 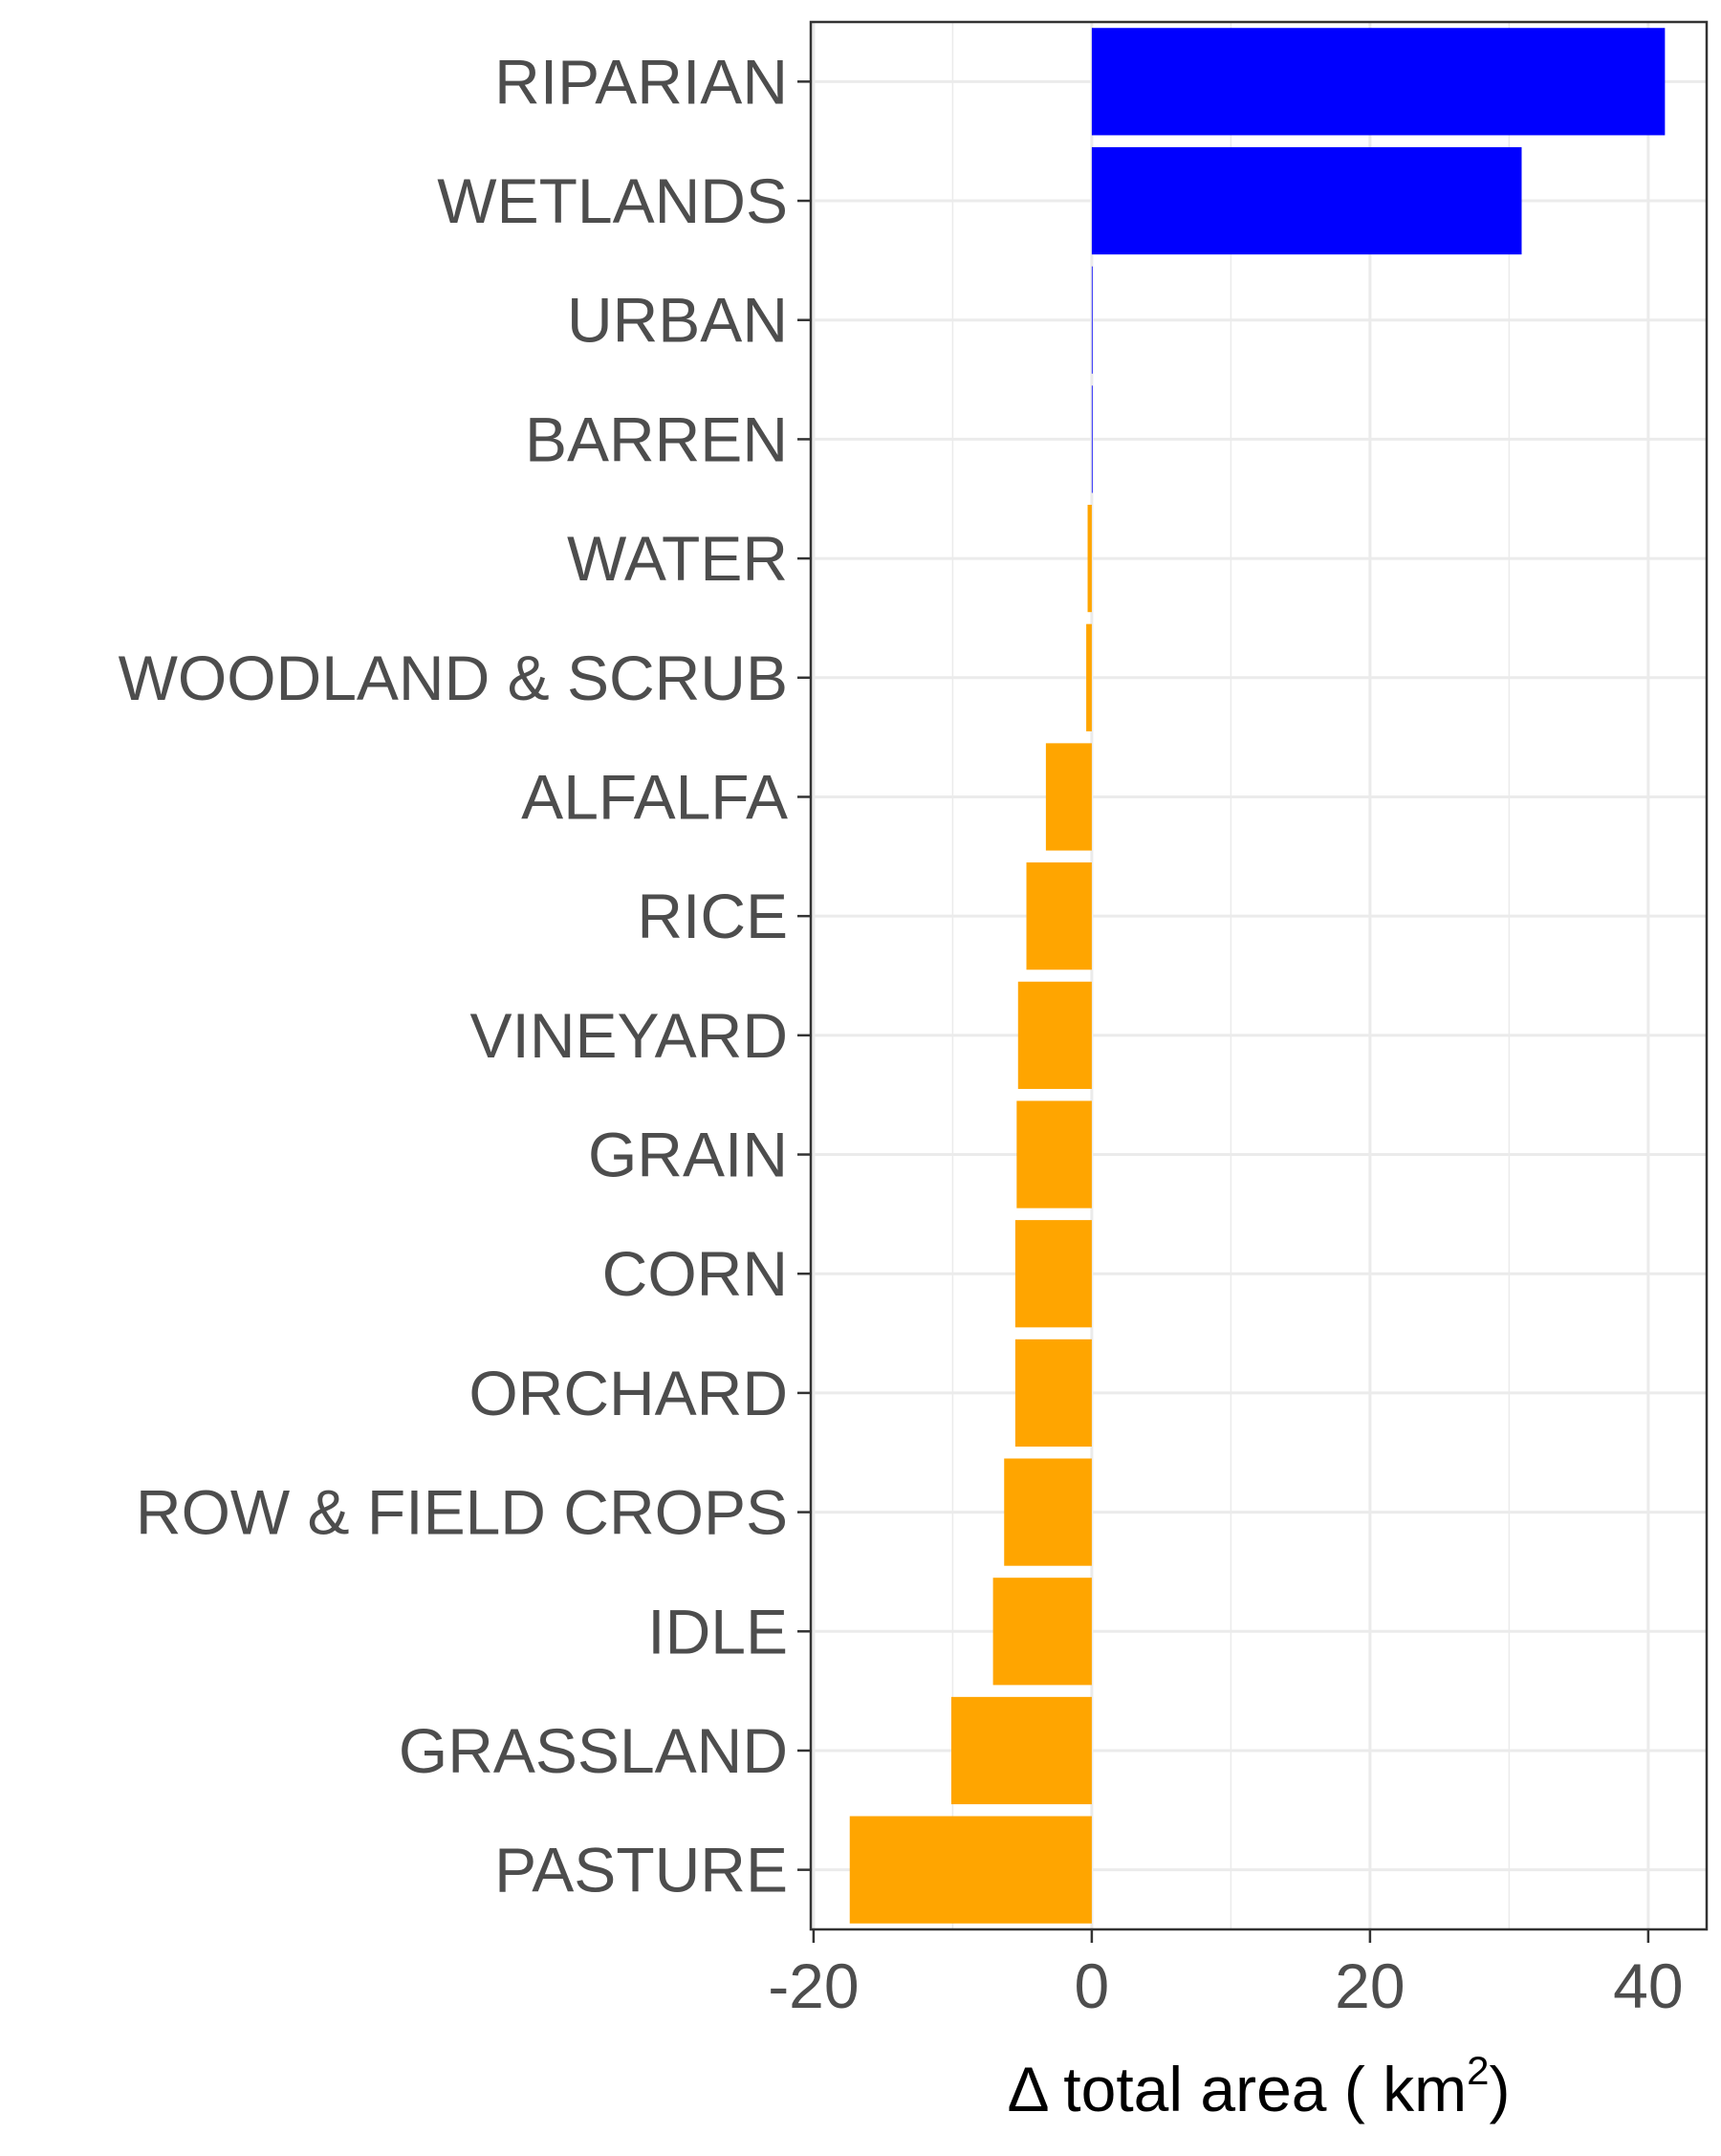 I want to click on y-tick-label: VINEYARD, so click(x=628, y=1035).